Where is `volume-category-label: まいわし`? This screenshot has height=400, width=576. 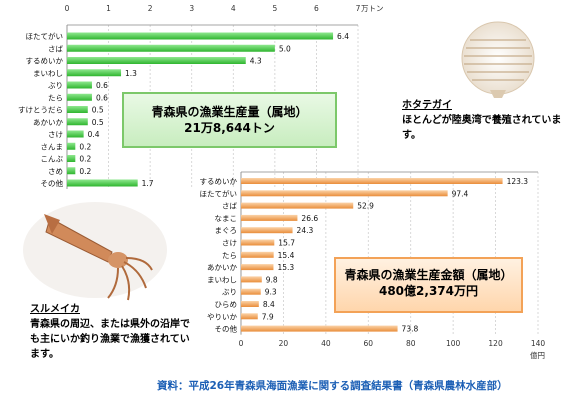 volume-category-label: まいわし is located at coordinates (48, 73).